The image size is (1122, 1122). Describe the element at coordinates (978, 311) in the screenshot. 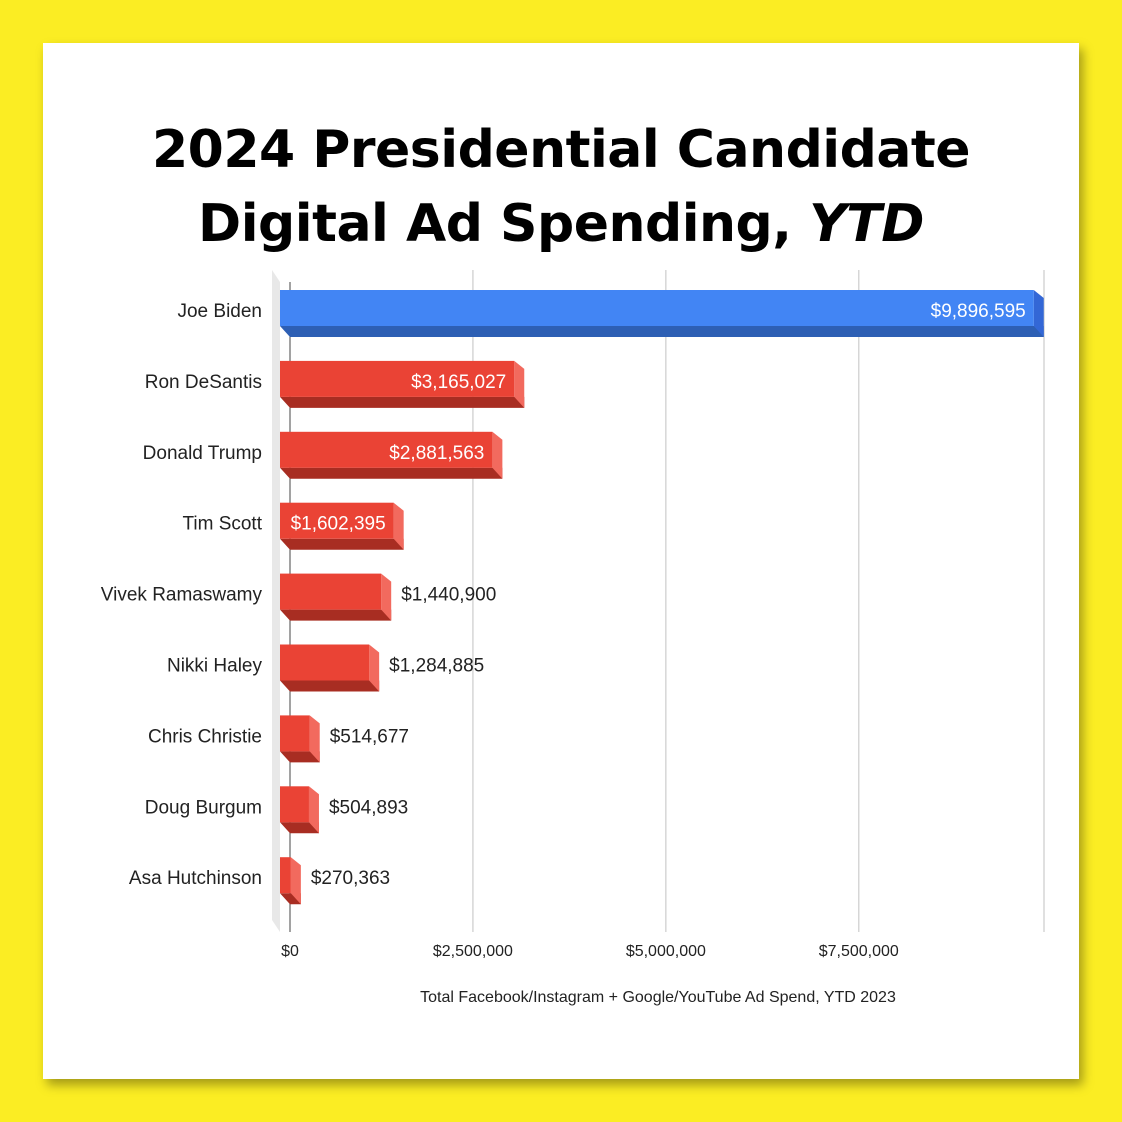

I see `value-label: $9,896,595` at that location.